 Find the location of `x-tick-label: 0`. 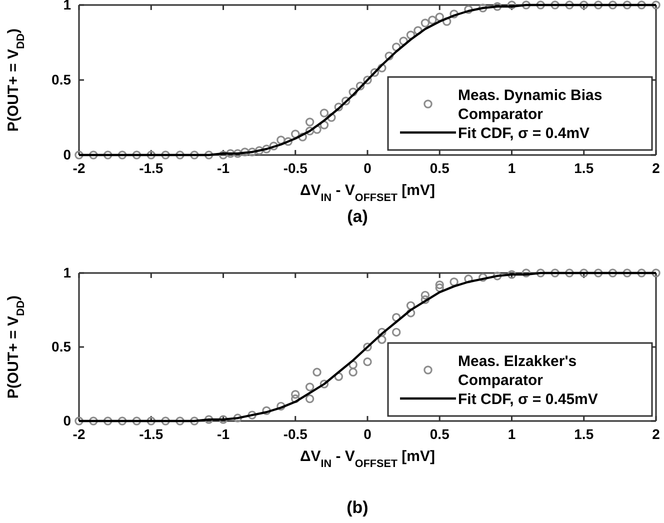

x-tick-label: 0 is located at coordinates (368, 434).